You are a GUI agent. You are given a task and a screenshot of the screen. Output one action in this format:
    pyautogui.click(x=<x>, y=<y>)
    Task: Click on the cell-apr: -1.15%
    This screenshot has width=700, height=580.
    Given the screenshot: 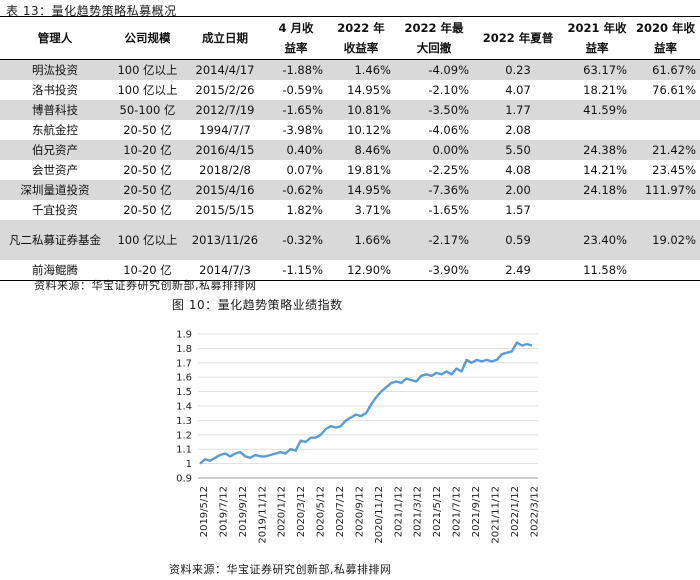 What is the action you would take?
    pyautogui.click(x=296, y=270)
    